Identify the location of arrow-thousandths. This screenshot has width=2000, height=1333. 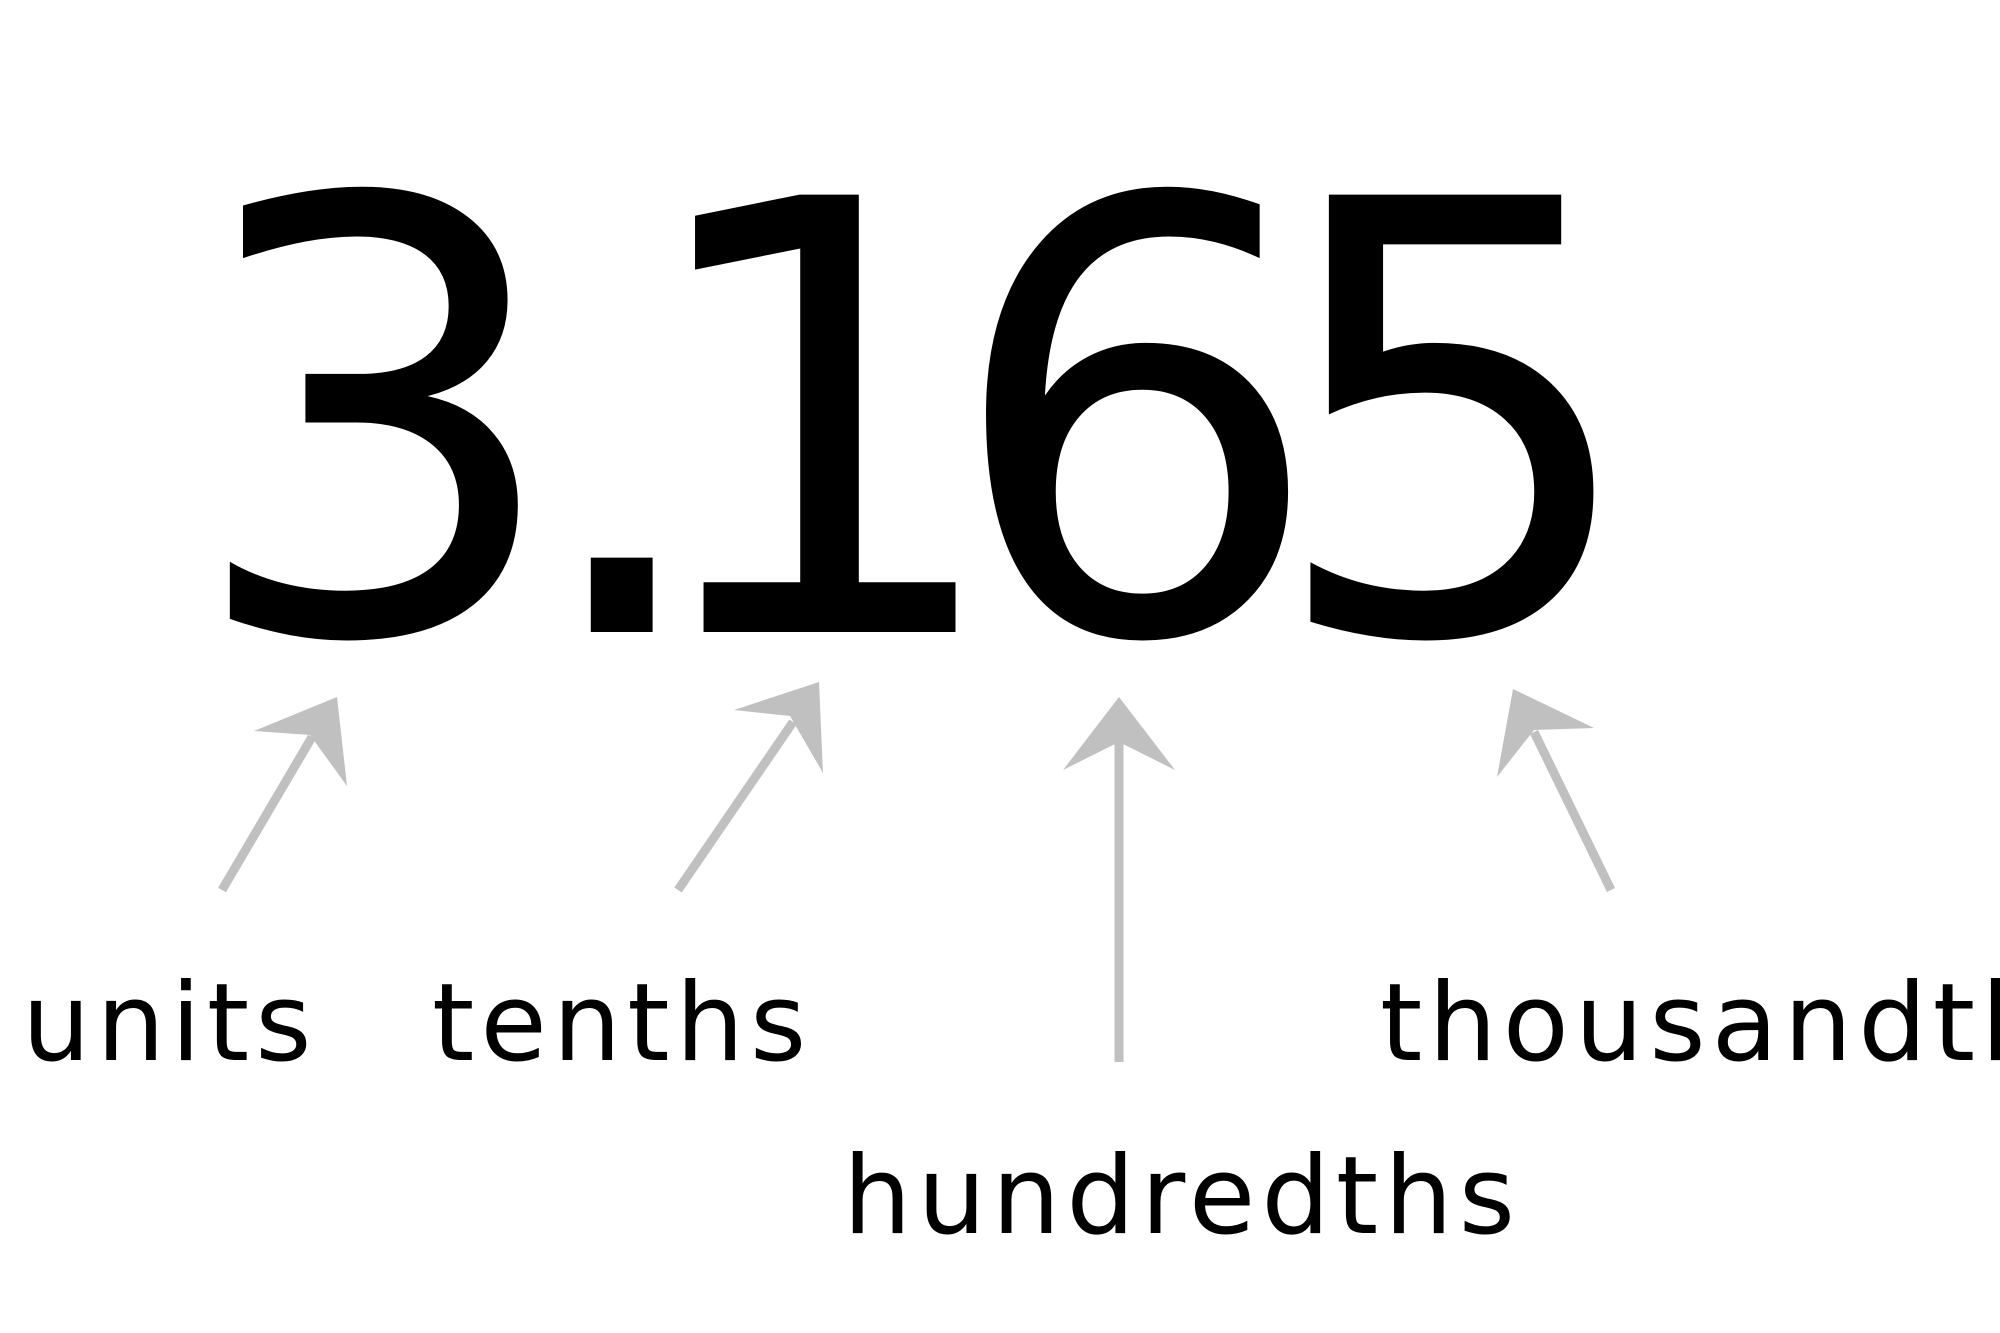
(1556, 790).